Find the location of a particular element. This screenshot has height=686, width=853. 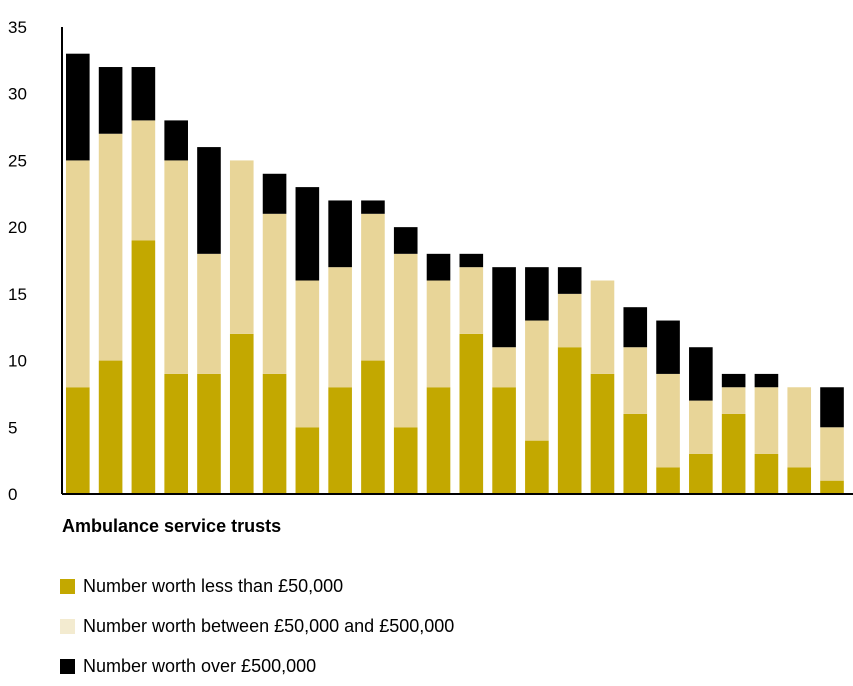

y-tick-label: 5 is located at coordinates (12, 427).